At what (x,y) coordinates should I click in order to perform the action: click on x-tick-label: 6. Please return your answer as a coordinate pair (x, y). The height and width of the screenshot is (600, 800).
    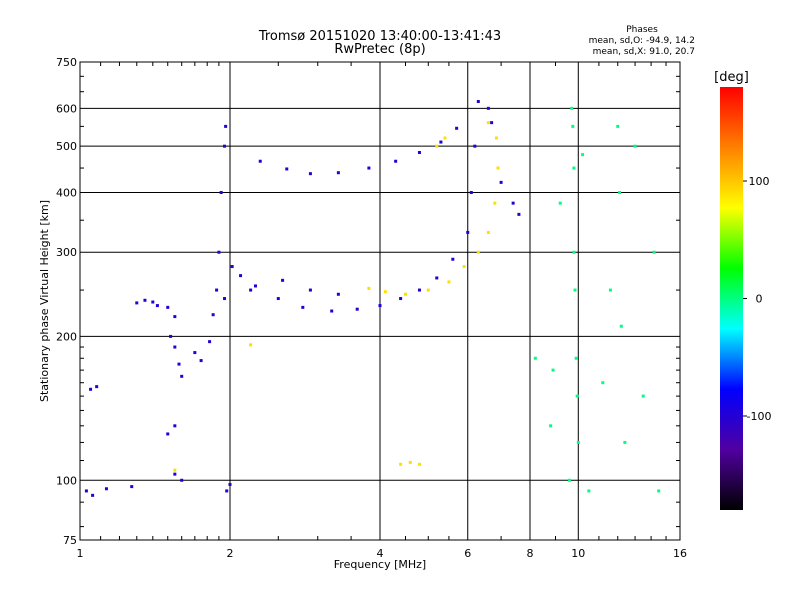
    Looking at the image, I should click on (467, 553).